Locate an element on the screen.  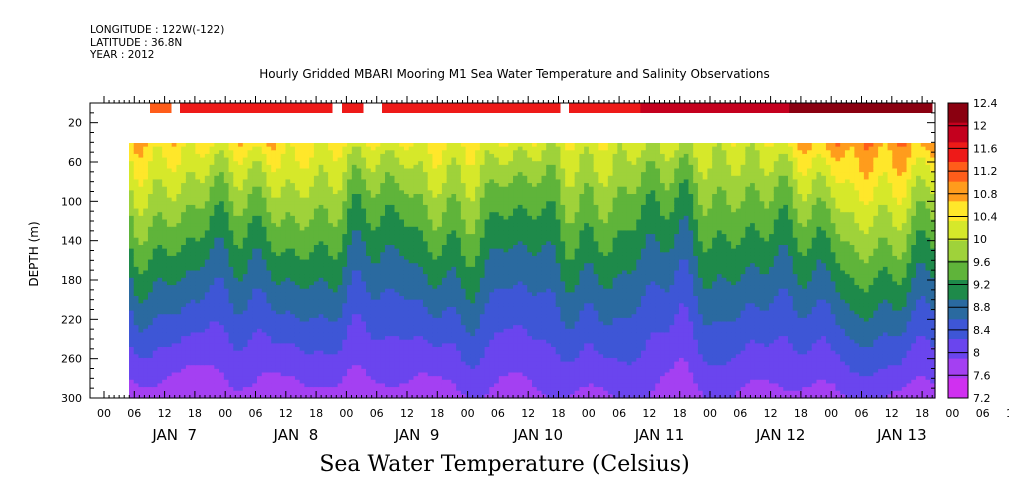
x-axis-label: Sea Water Temperature (Celsius) is located at coordinates (504, 464).